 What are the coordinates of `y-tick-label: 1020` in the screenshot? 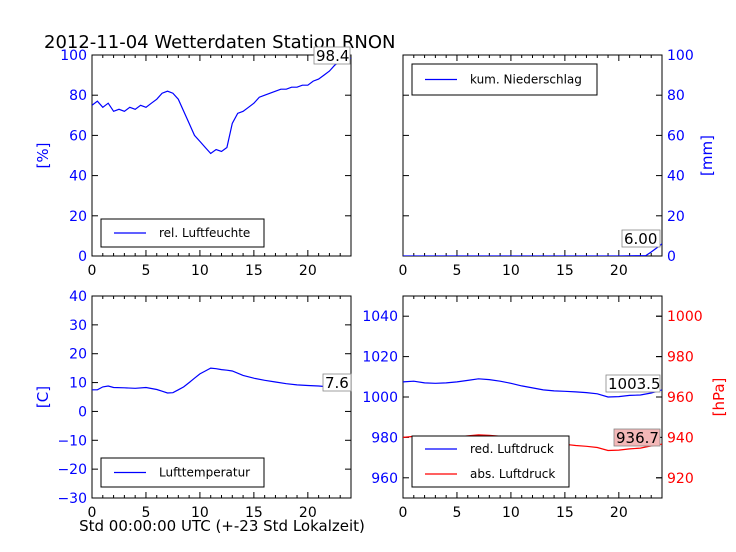 It's located at (380, 358).